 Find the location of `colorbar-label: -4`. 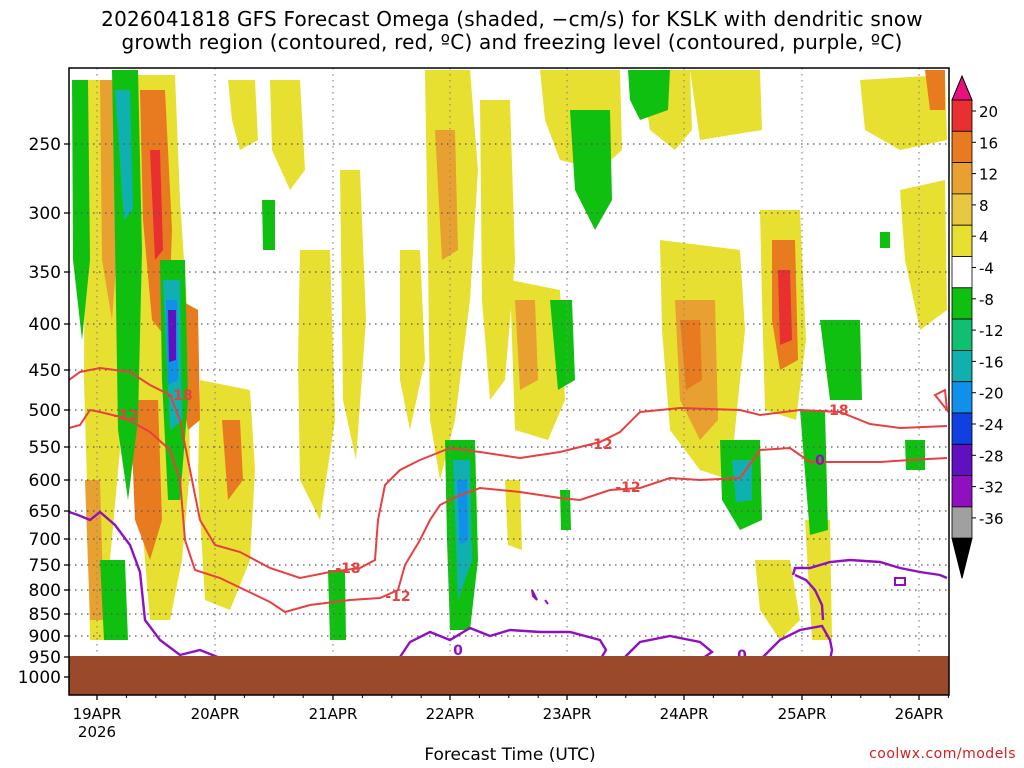

colorbar-label: -4 is located at coordinates (986, 269).